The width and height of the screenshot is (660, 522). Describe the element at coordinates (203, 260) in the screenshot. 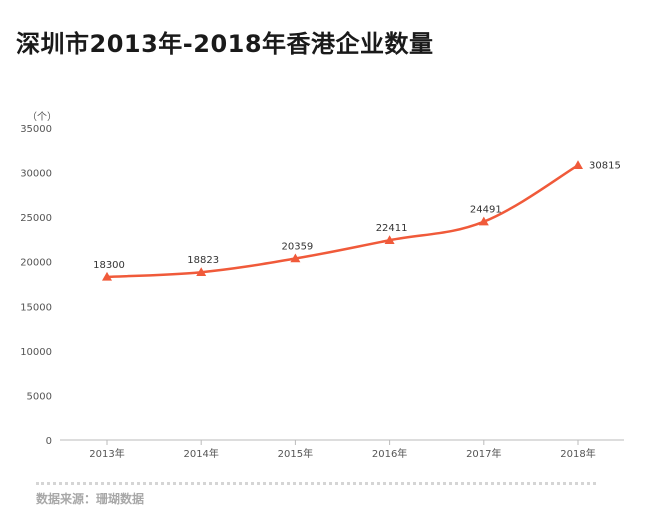

I see `data-label: 18823` at that location.